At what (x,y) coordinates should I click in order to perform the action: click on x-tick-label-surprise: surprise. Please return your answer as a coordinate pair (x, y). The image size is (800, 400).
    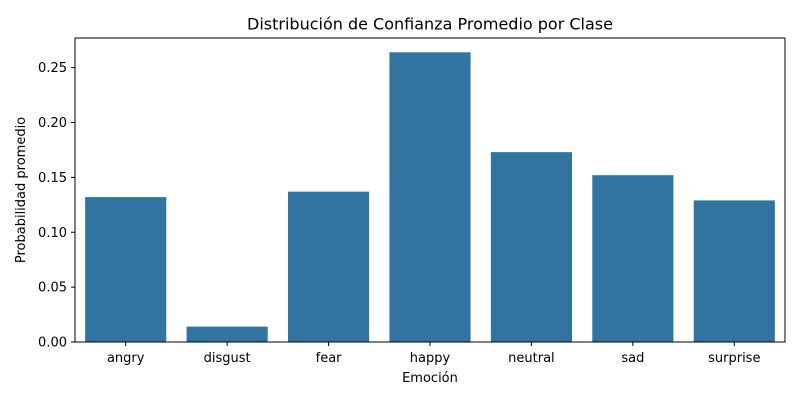
    Looking at the image, I should click on (734, 358).